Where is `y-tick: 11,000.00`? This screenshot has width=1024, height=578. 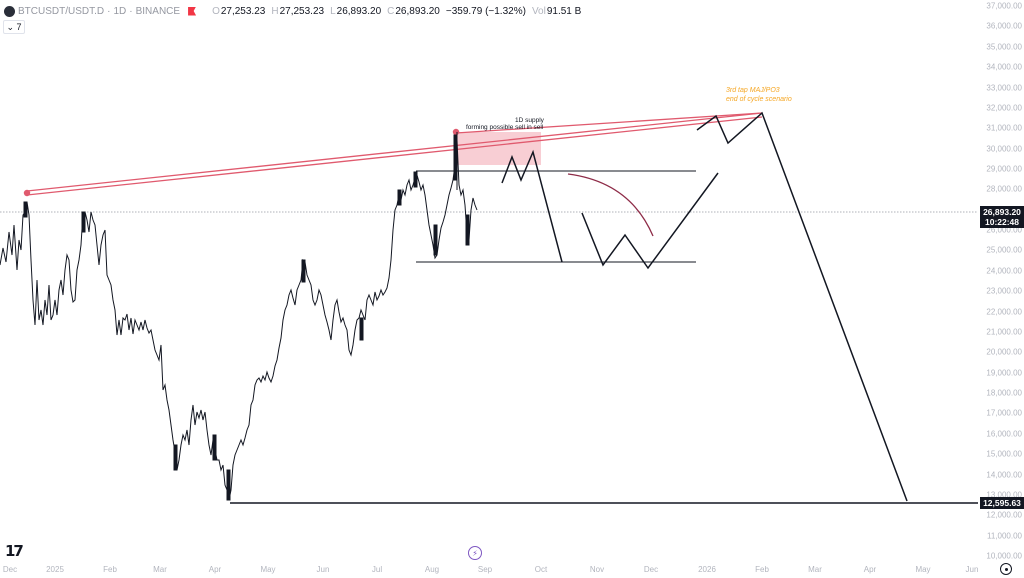 y-tick: 11,000.00 is located at coordinates (1004, 536).